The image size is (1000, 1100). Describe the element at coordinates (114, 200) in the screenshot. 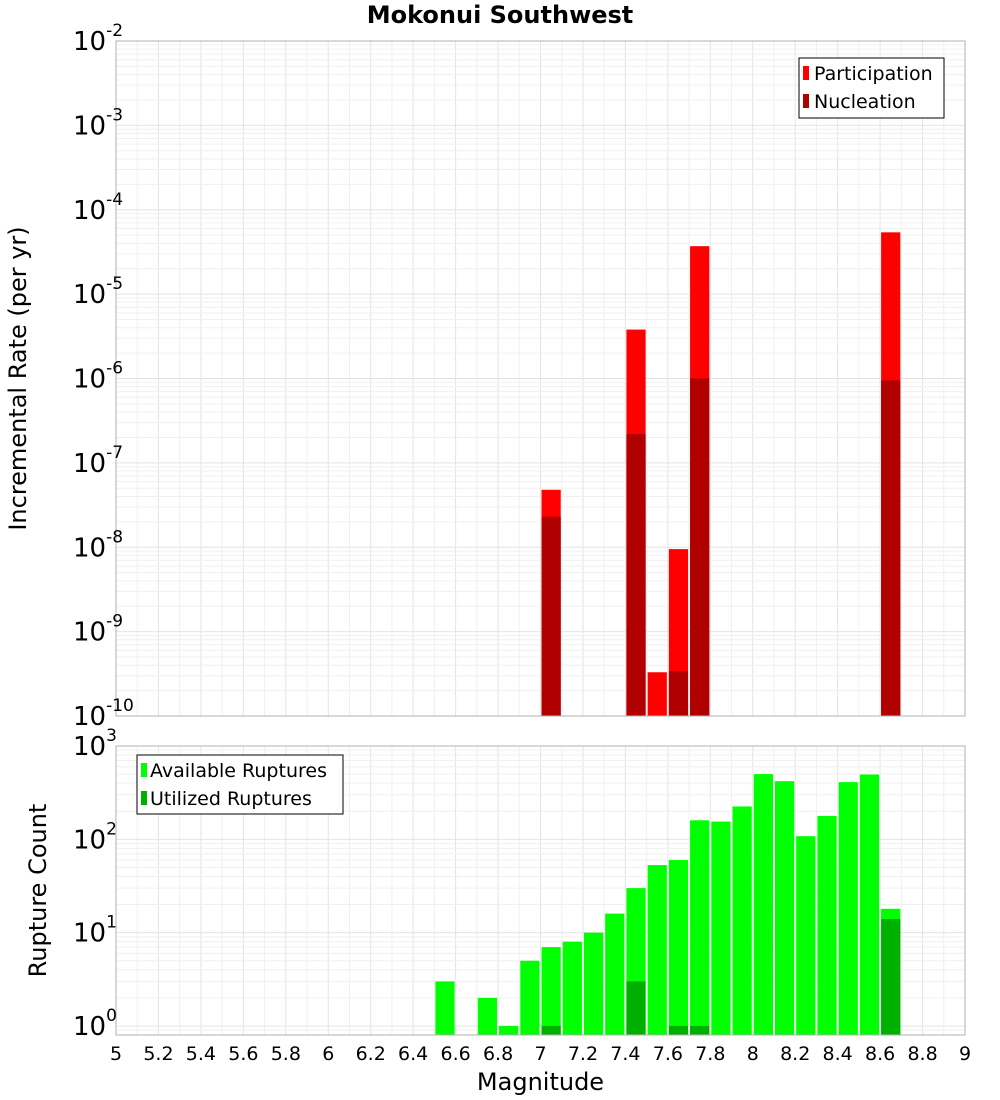

I see `y-tick-exponent: -4` at that location.